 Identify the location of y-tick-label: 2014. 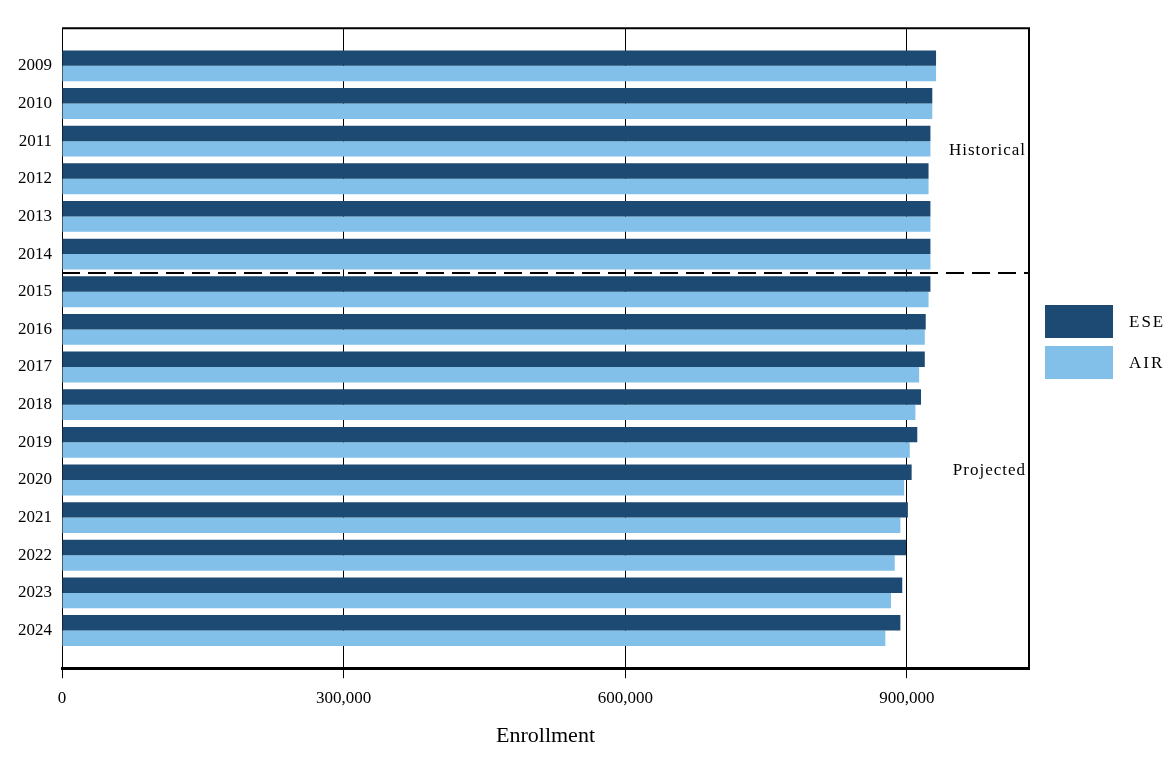
(35, 253).